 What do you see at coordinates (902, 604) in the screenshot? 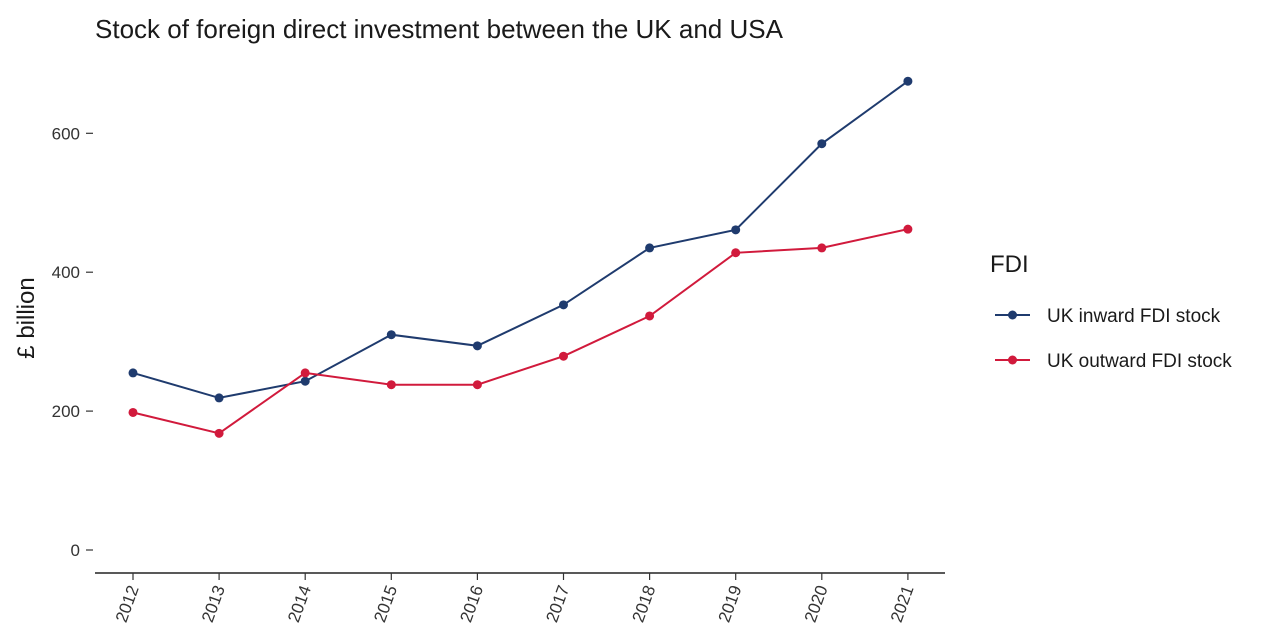
I see `x-tick-label: 2021` at bounding box center [902, 604].